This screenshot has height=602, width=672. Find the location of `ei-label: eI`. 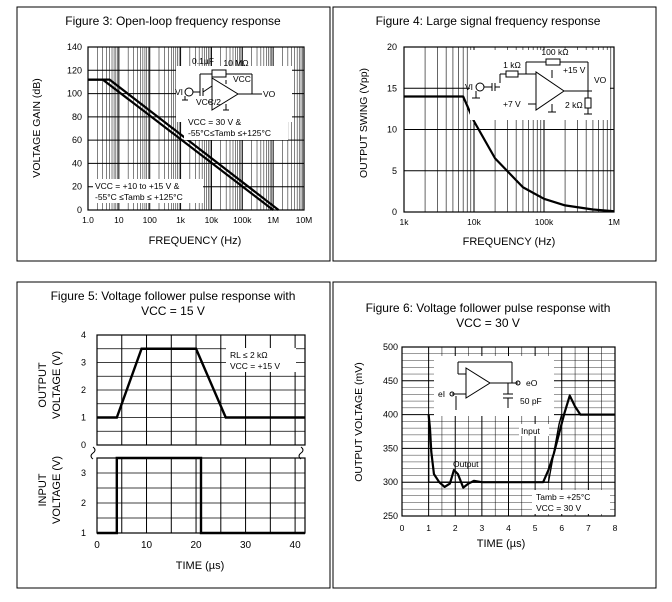

ei-label: eI is located at coordinates (441, 394).